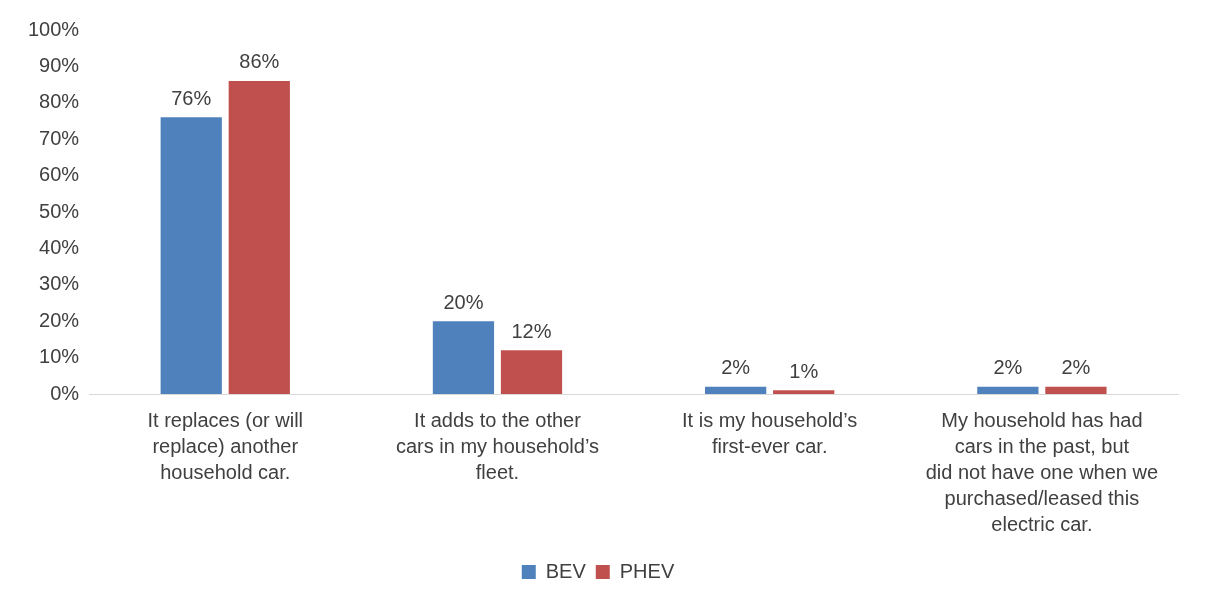  I want to click on legend-label: PHEV, so click(647, 570).